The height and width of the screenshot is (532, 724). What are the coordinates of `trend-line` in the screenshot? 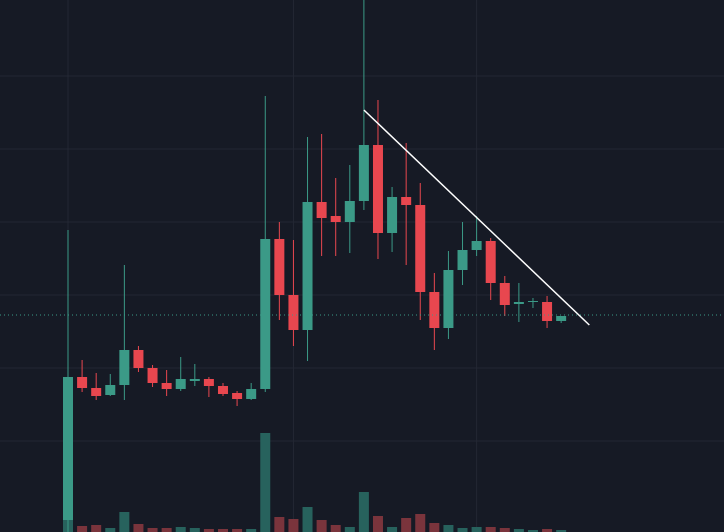 It's located at (476, 217).